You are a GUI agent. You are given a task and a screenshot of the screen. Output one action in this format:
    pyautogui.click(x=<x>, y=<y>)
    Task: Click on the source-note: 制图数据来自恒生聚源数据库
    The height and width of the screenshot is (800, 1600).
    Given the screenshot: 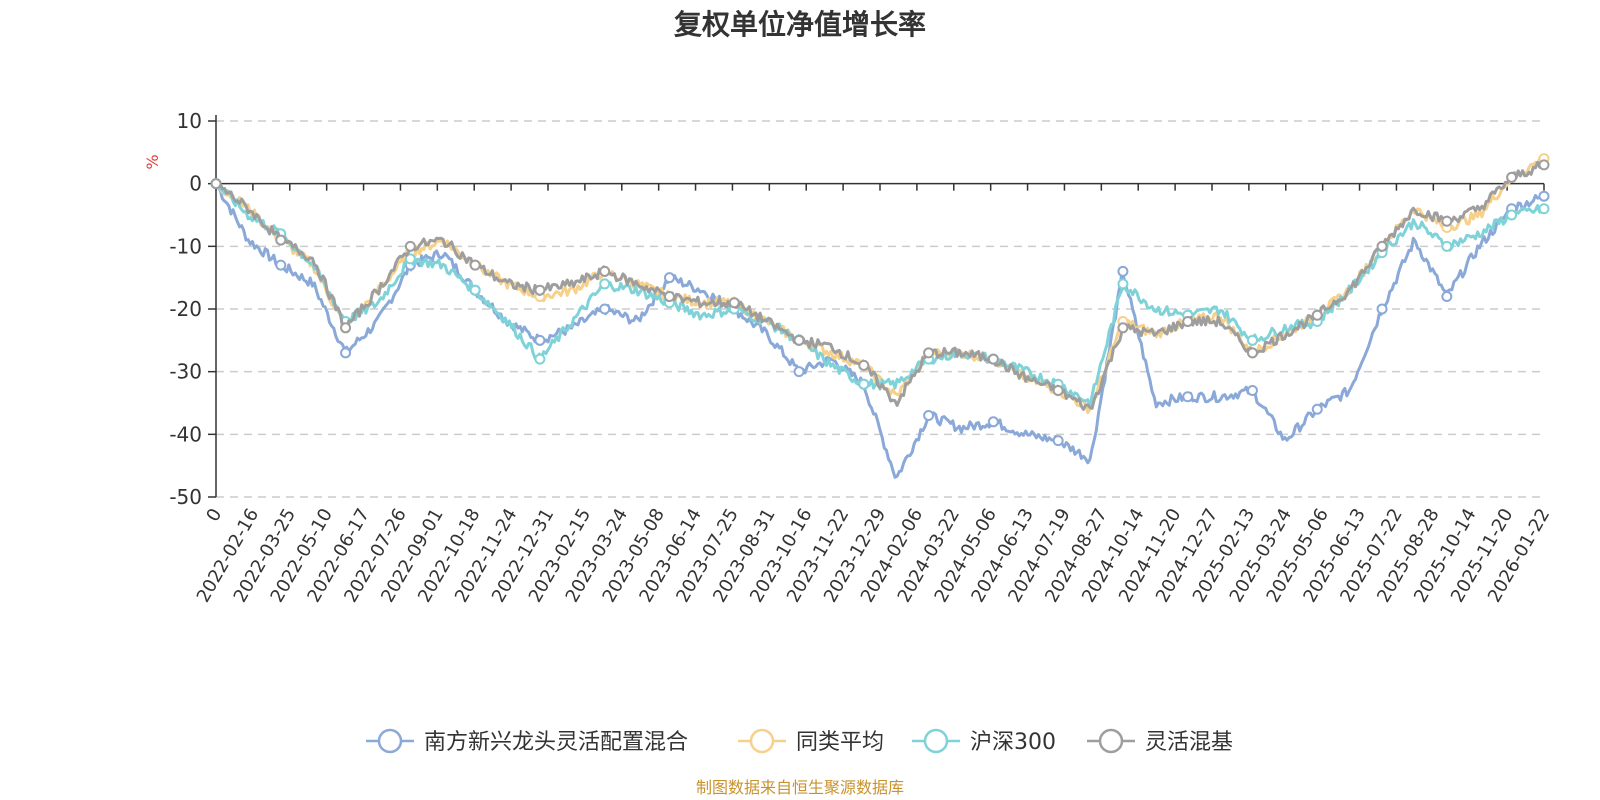 What is the action you would take?
    pyautogui.click(x=800, y=787)
    